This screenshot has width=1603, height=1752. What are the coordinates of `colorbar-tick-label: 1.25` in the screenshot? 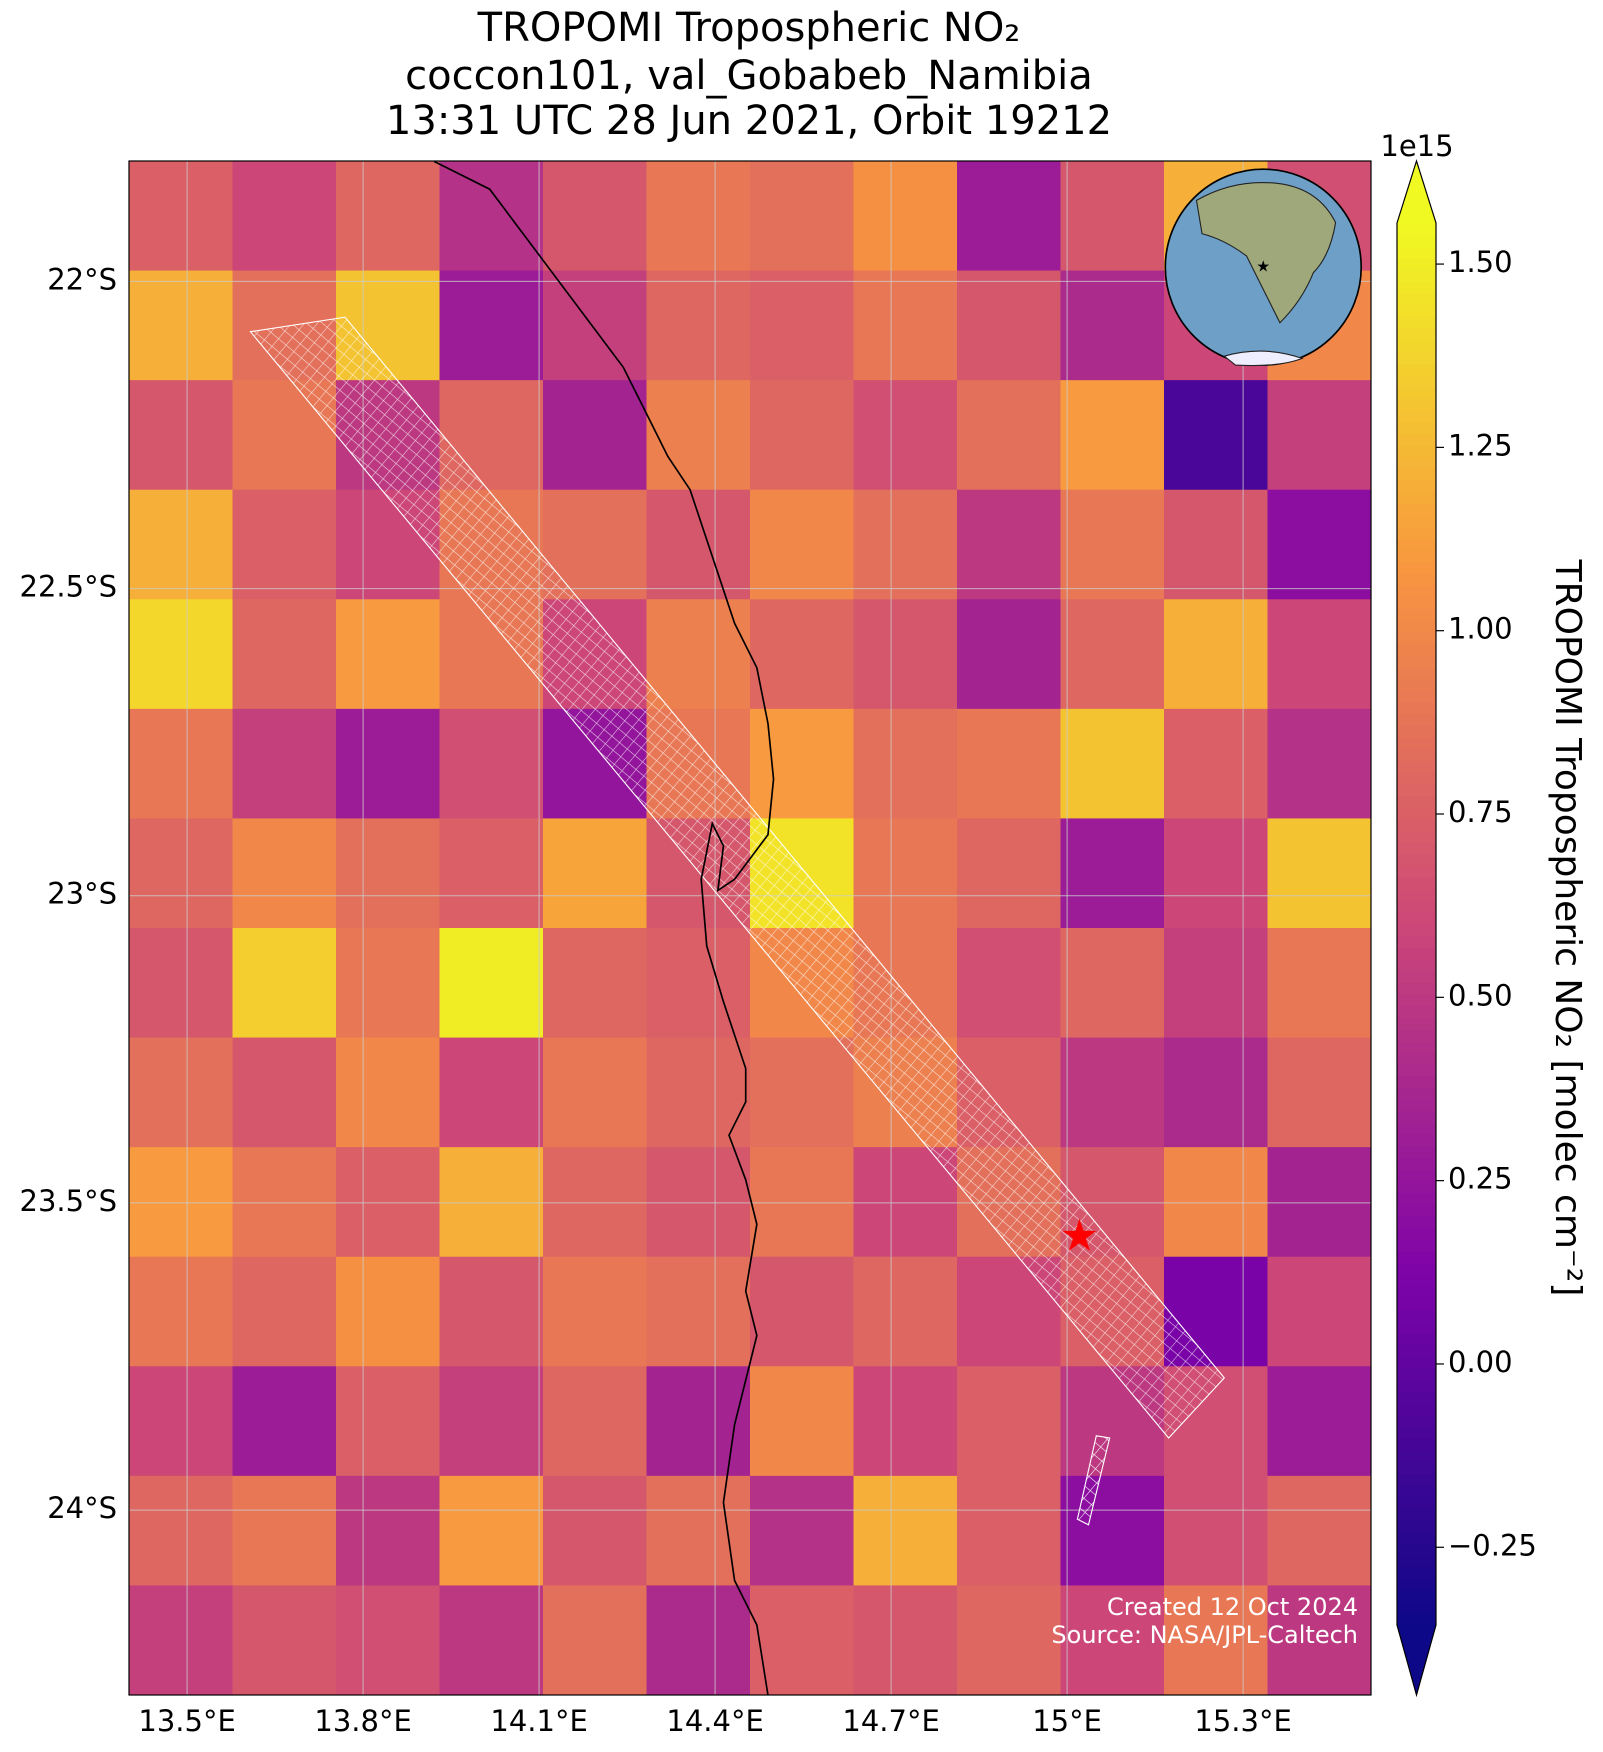 It's located at (1480, 445).